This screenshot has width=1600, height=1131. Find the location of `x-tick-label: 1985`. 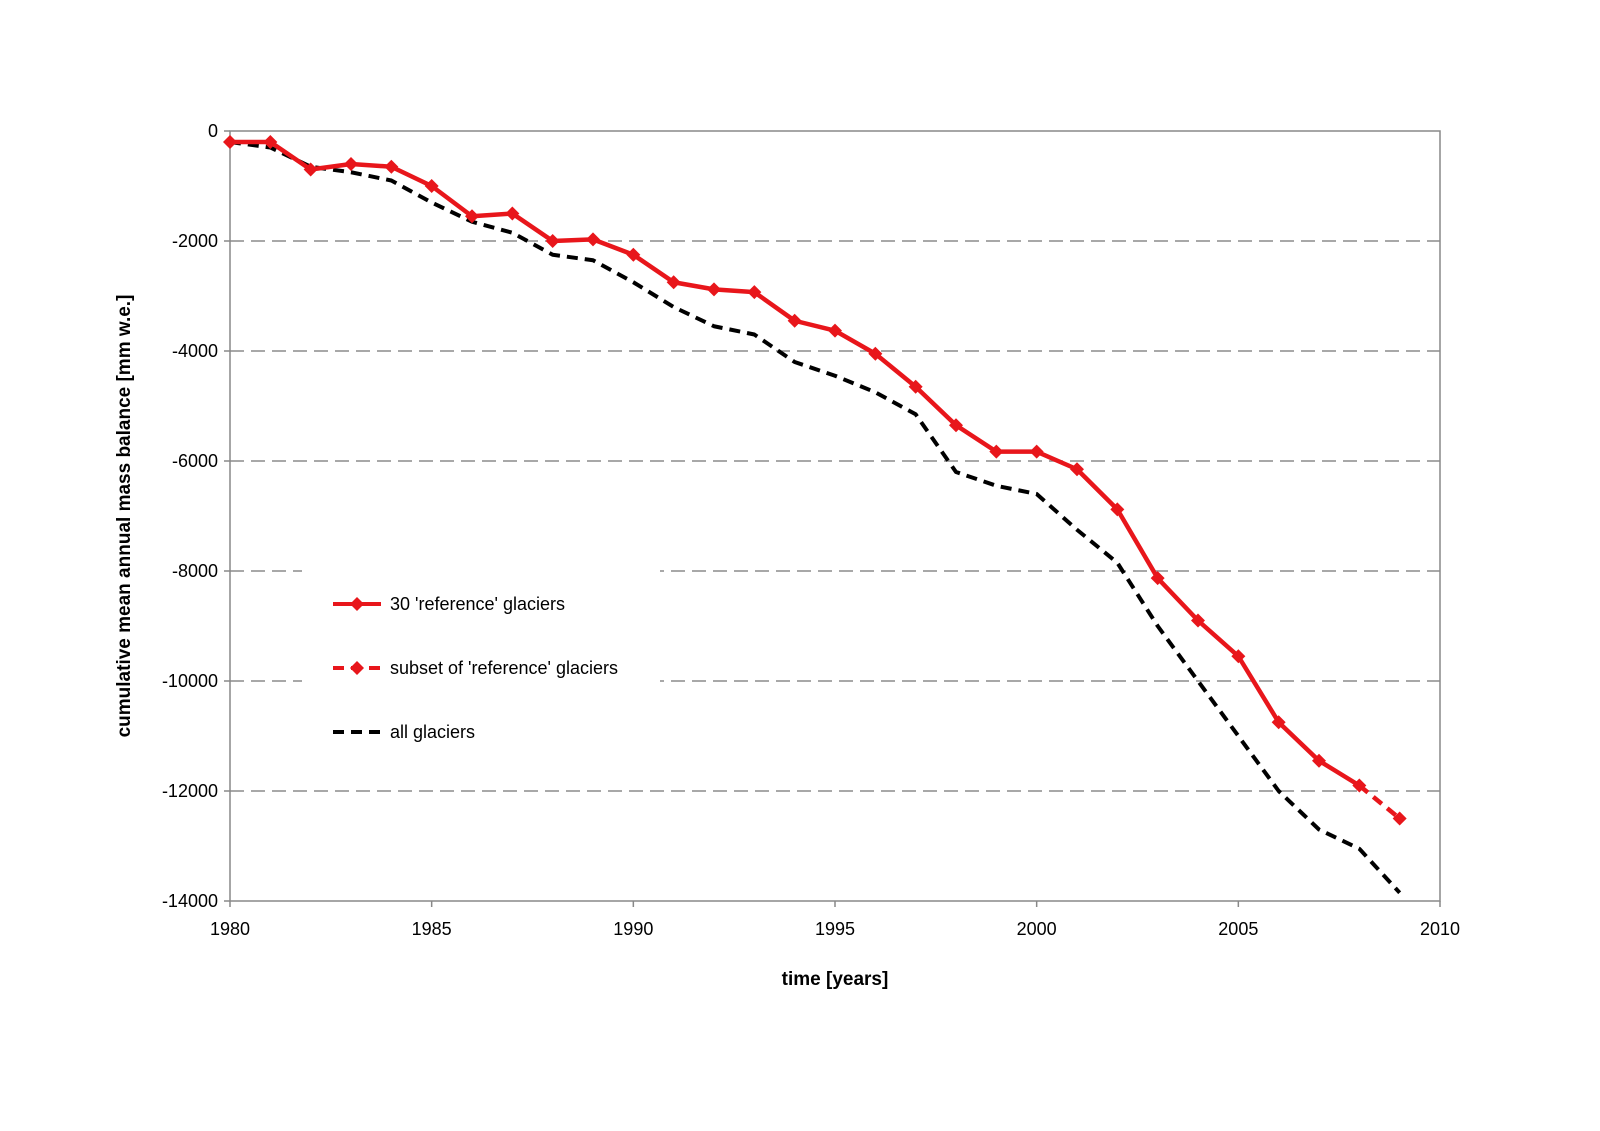

x-tick-label: 1985 is located at coordinates (432, 929).